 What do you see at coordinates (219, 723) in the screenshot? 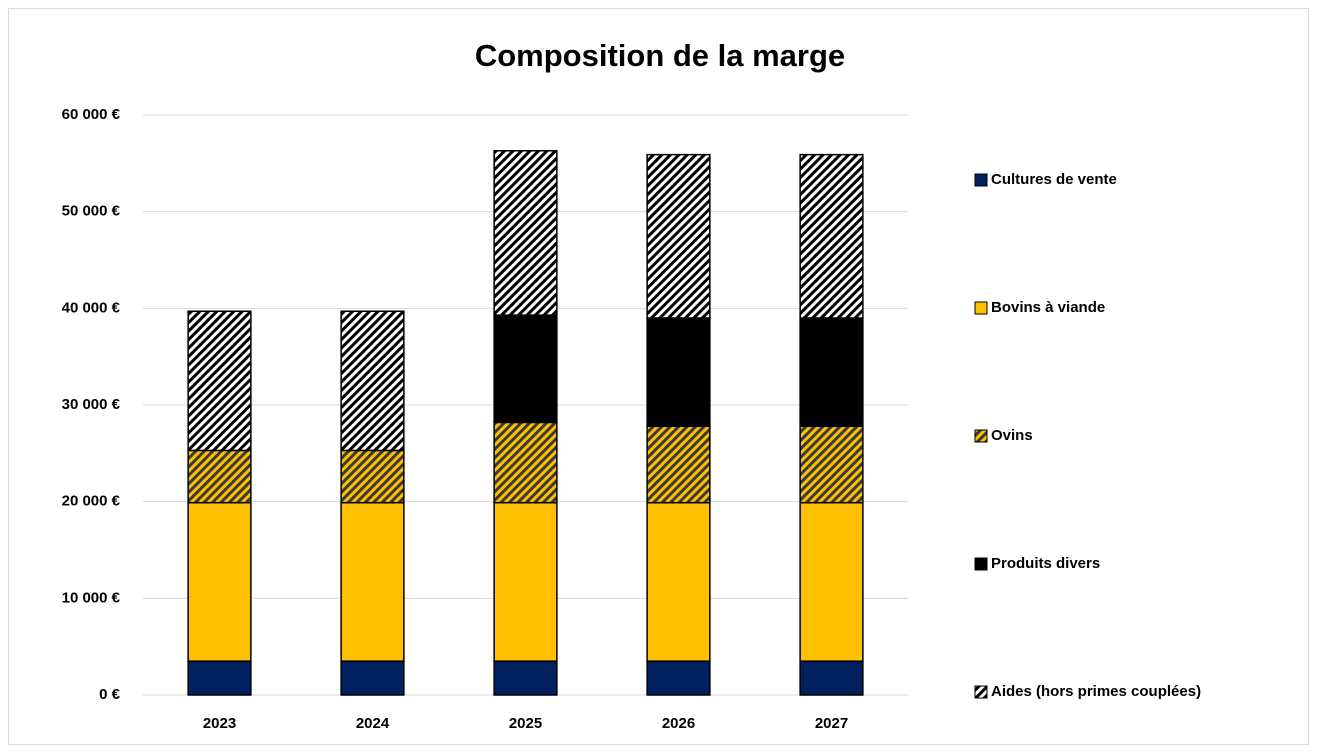
I see `x-tick-label: 2023` at bounding box center [219, 723].